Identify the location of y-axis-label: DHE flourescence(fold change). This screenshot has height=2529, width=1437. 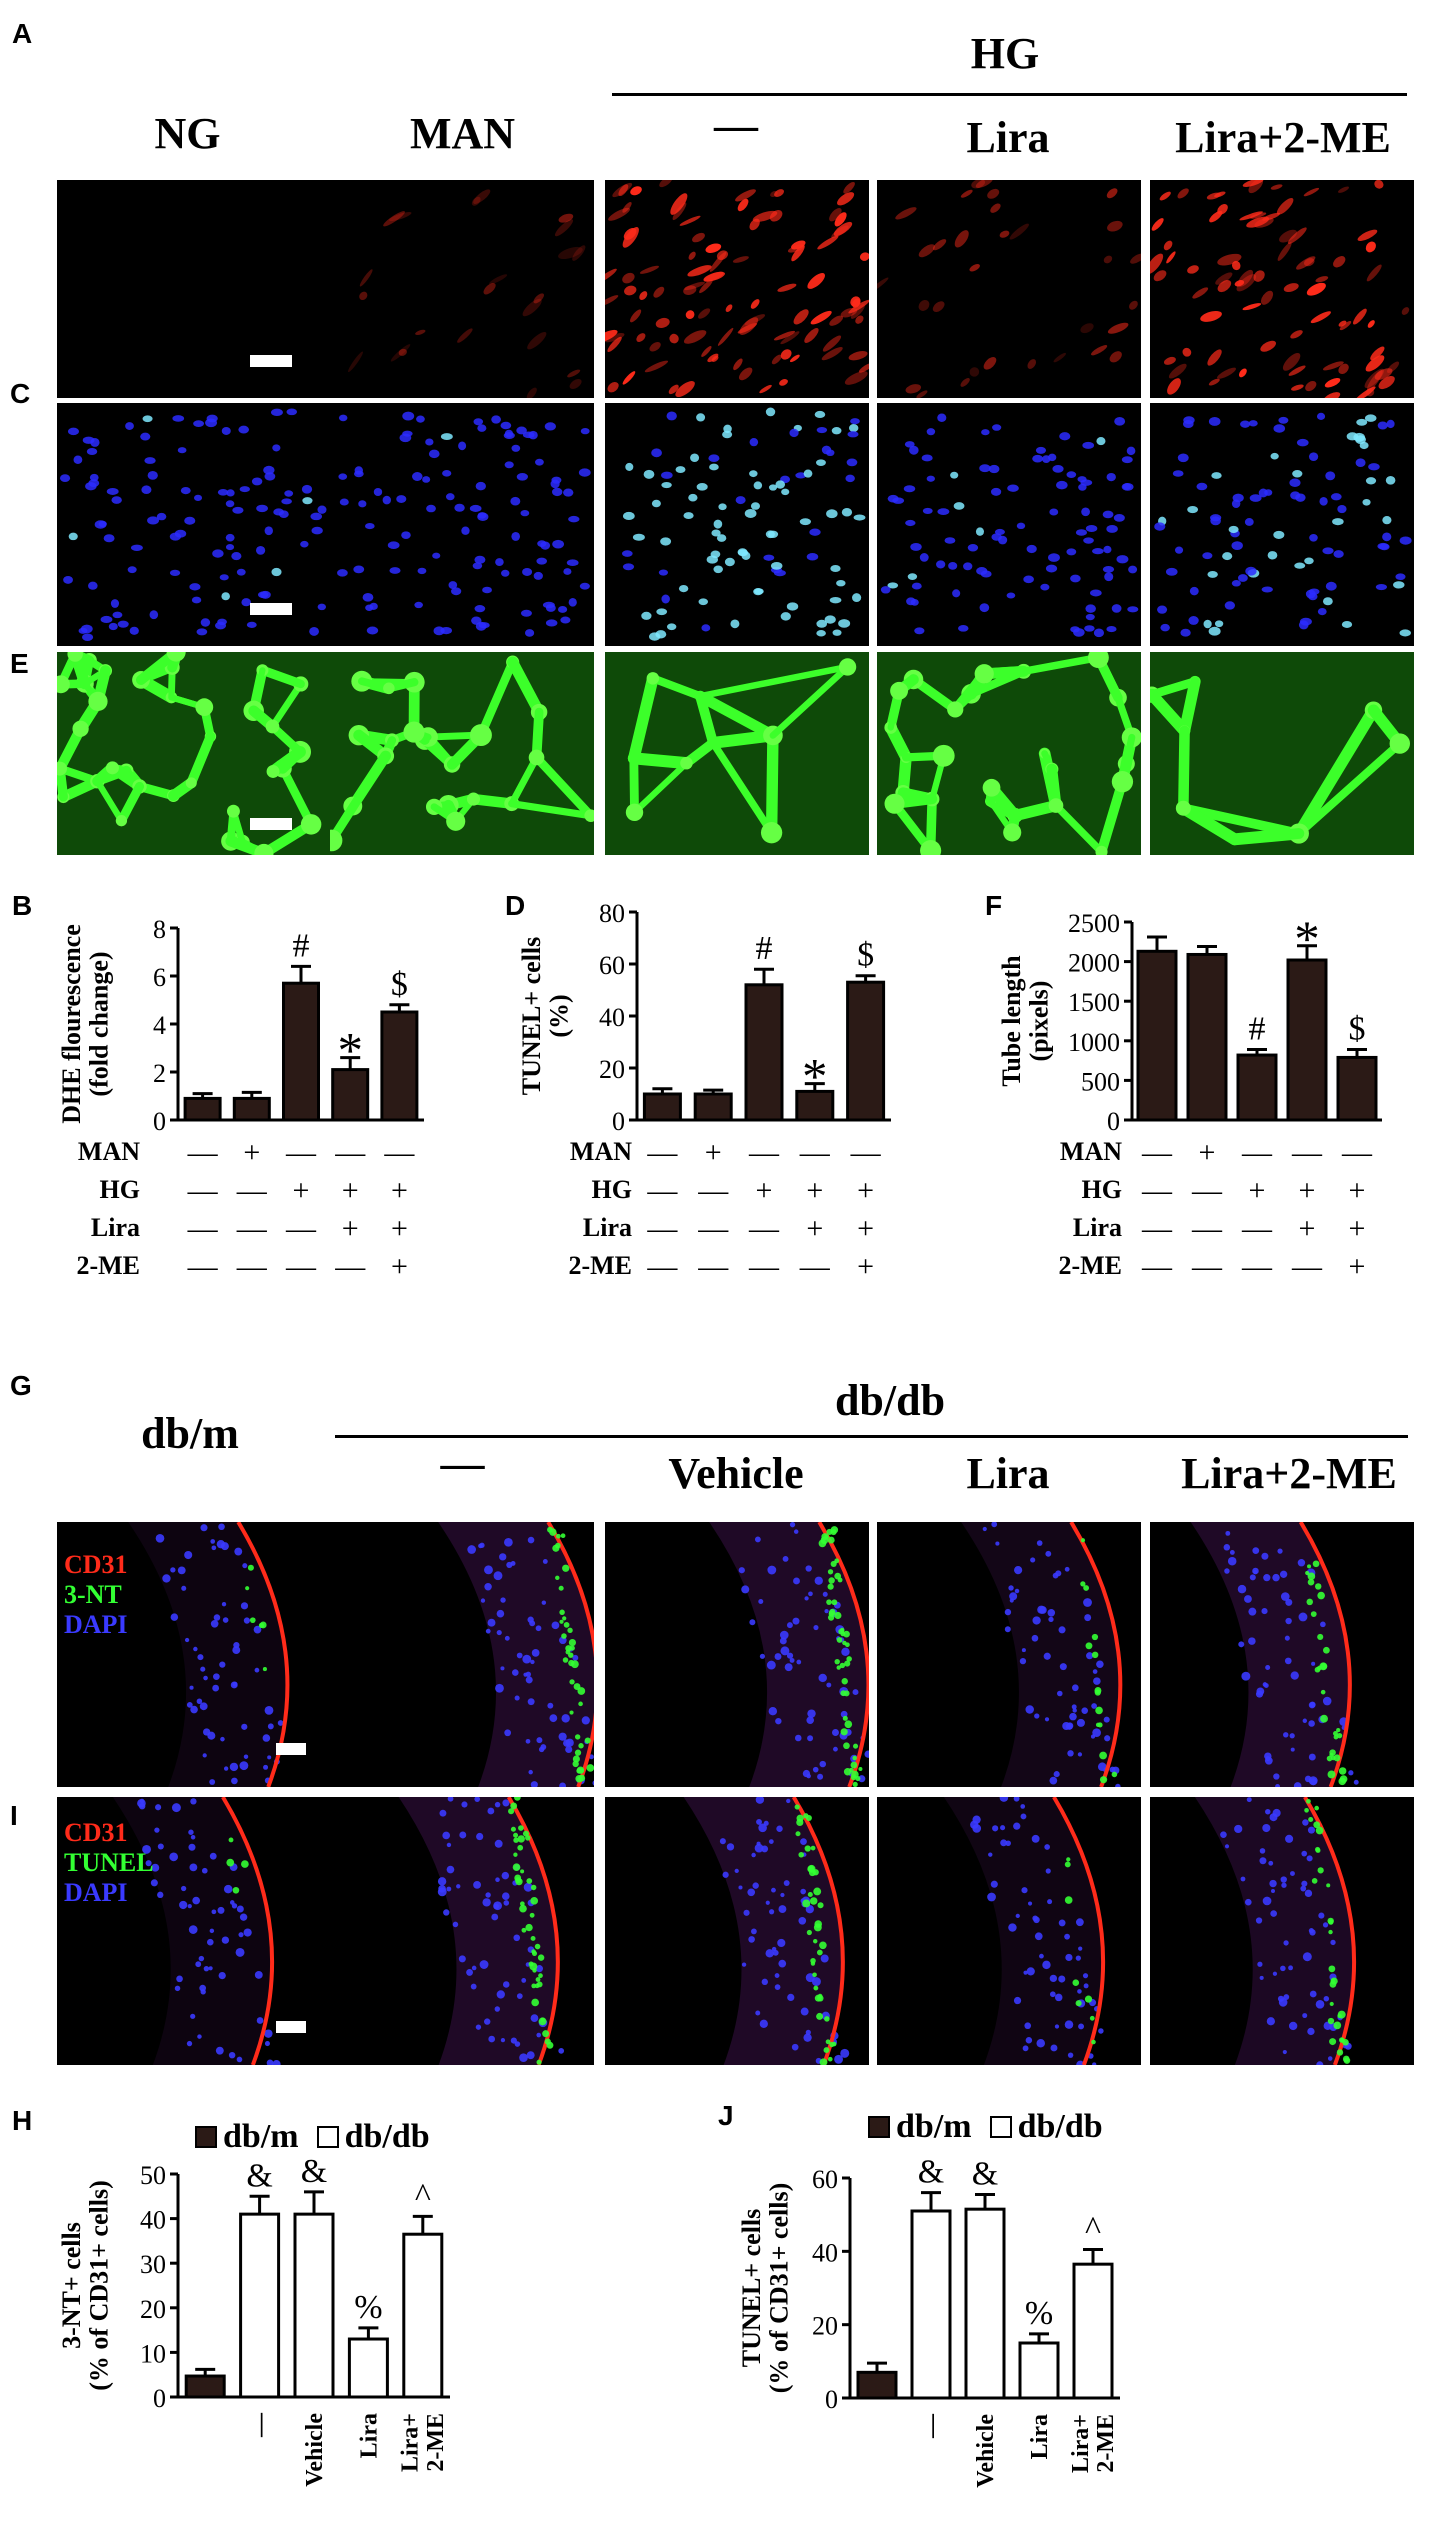
(85, 1024).